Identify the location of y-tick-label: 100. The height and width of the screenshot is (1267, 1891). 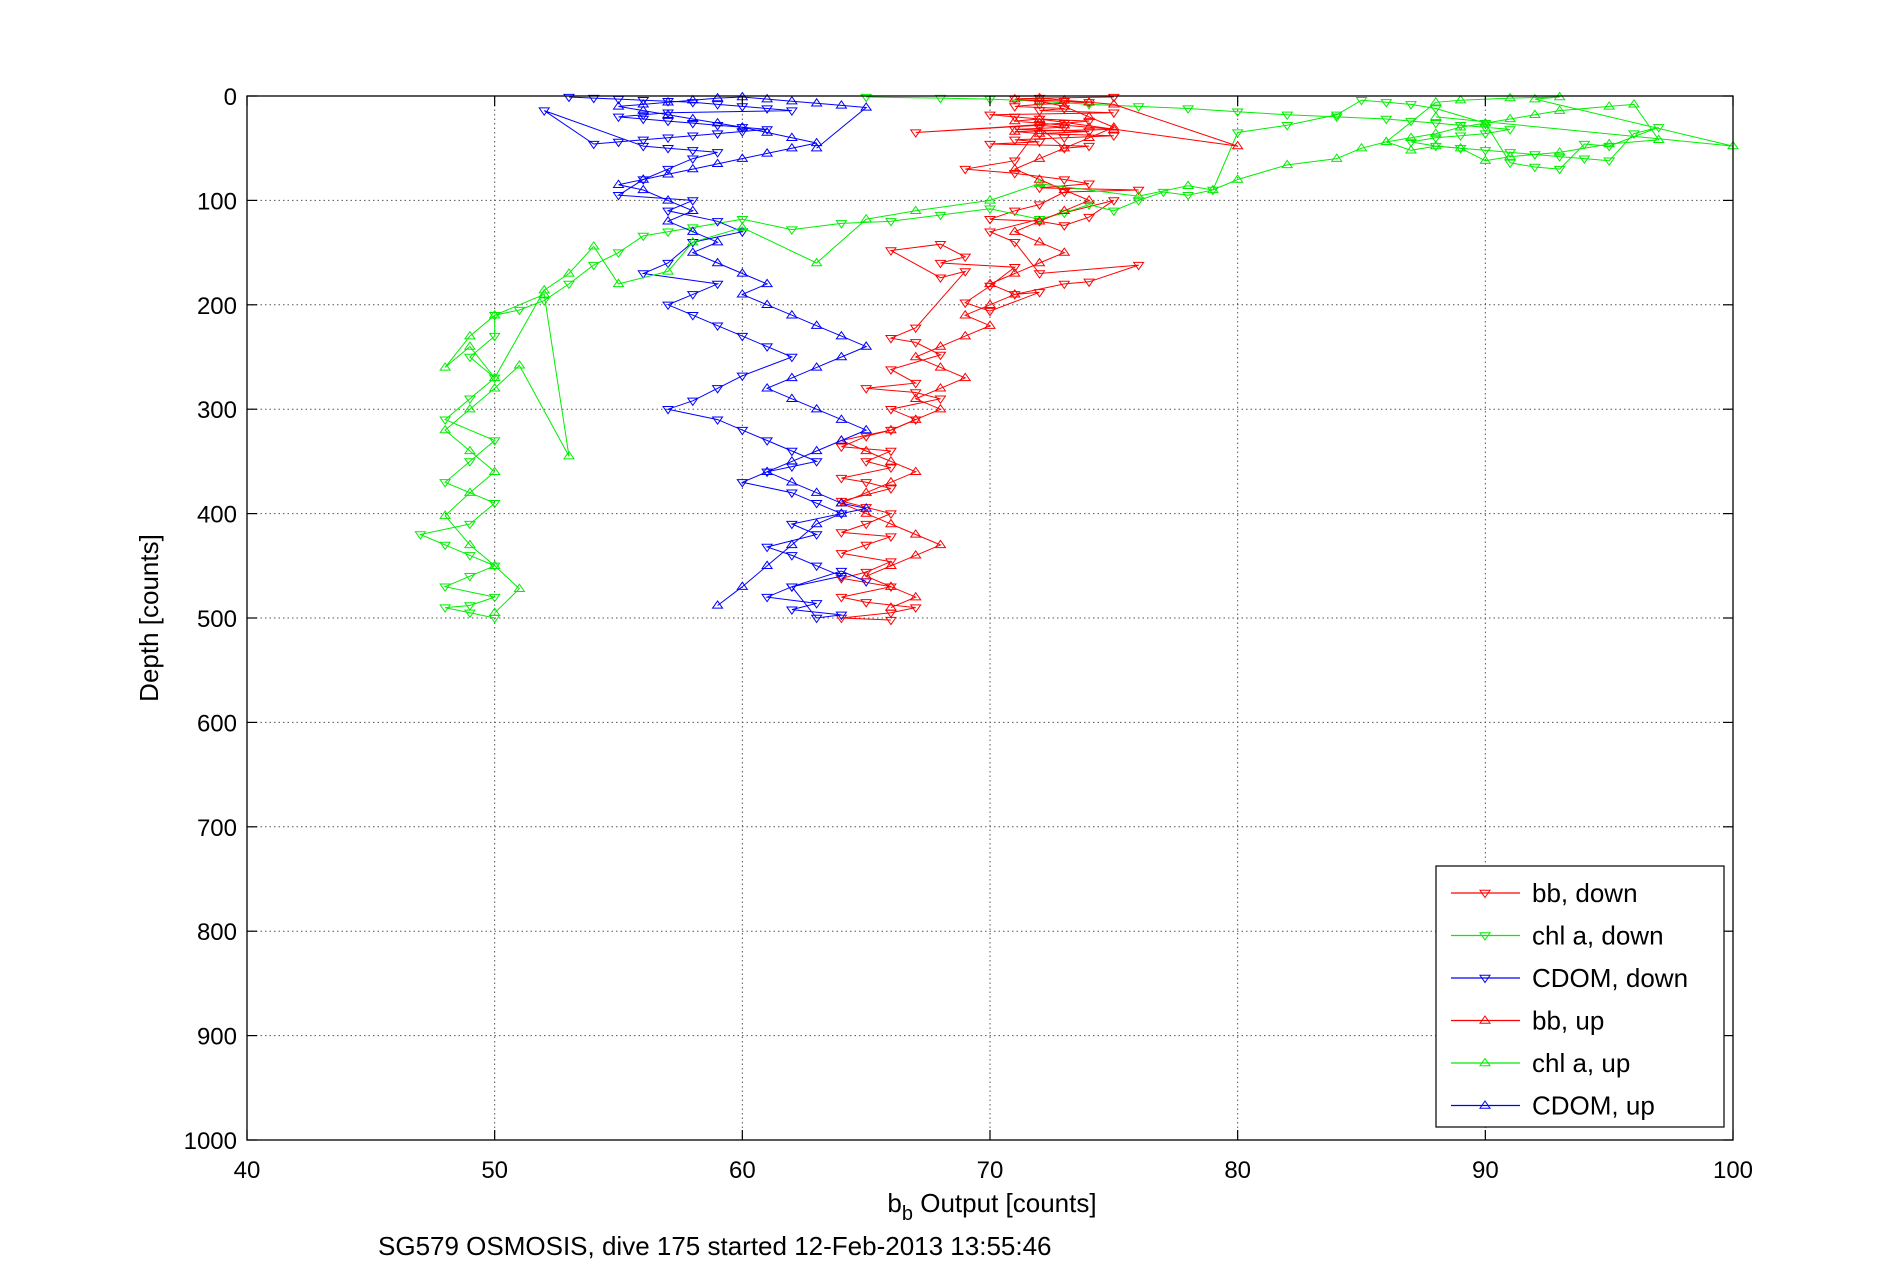
(217, 201).